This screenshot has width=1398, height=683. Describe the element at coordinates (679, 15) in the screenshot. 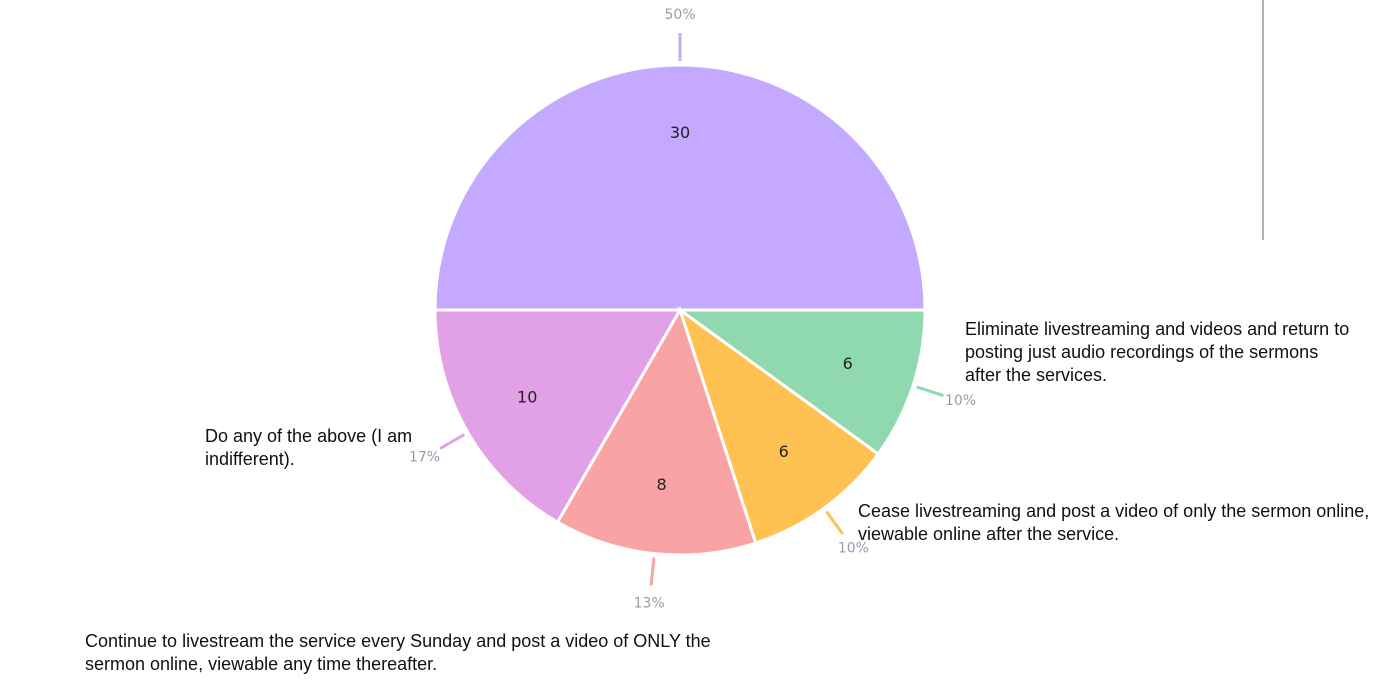

I see `percent-label: 50%` at that location.